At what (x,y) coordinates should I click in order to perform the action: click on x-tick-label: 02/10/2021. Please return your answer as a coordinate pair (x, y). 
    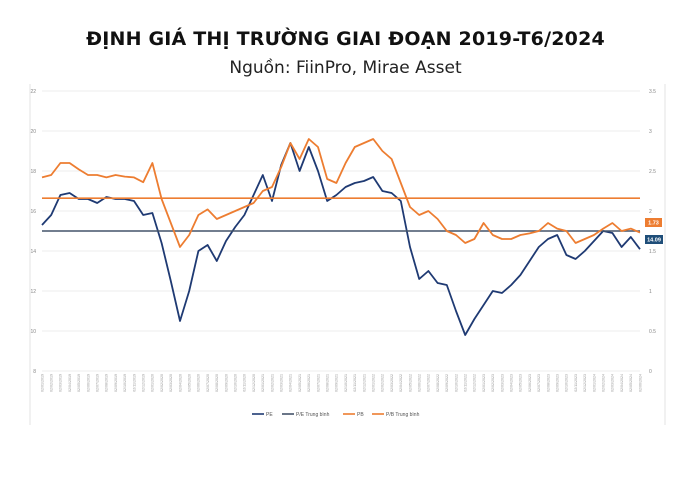
    Looking at the image, I should click on (346, 383).